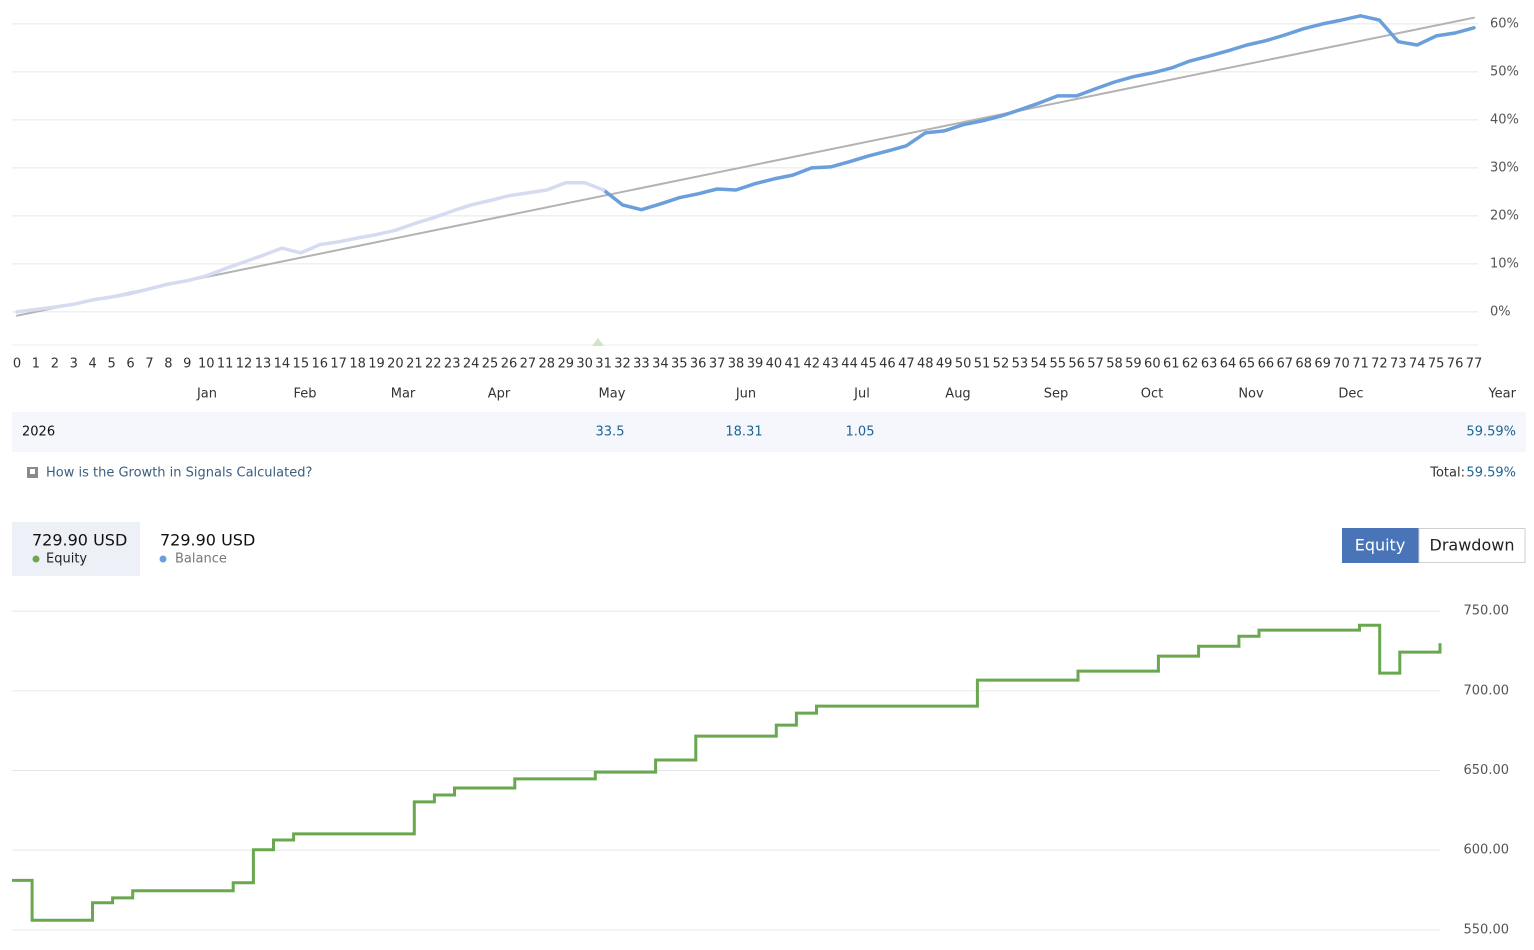 The image size is (1534, 950). Describe the element at coordinates (982, 364) in the screenshot. I see `x-tick-label: 51` at that location.